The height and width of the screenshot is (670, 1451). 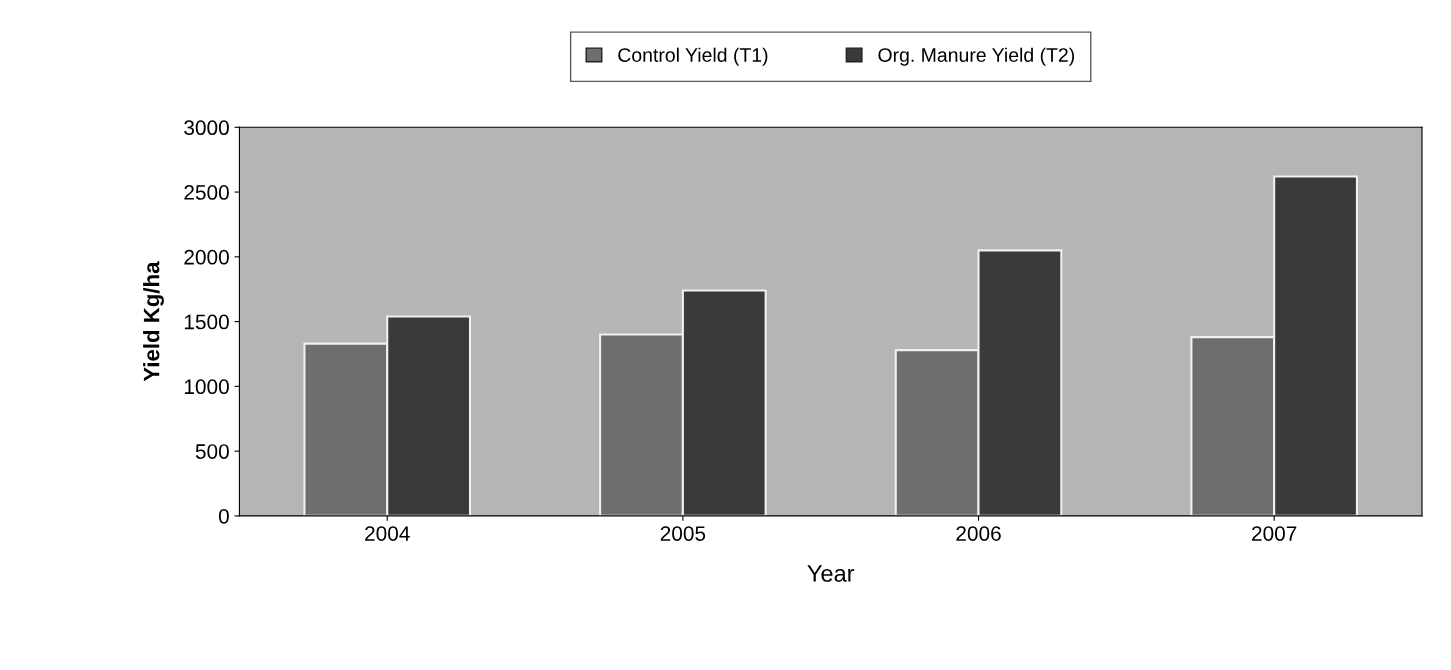 What do you see at coordinates (153, 321) in the screenshot?
I see `y-axis-title: Yield Kg/ha` at bounding box center [153, 321].